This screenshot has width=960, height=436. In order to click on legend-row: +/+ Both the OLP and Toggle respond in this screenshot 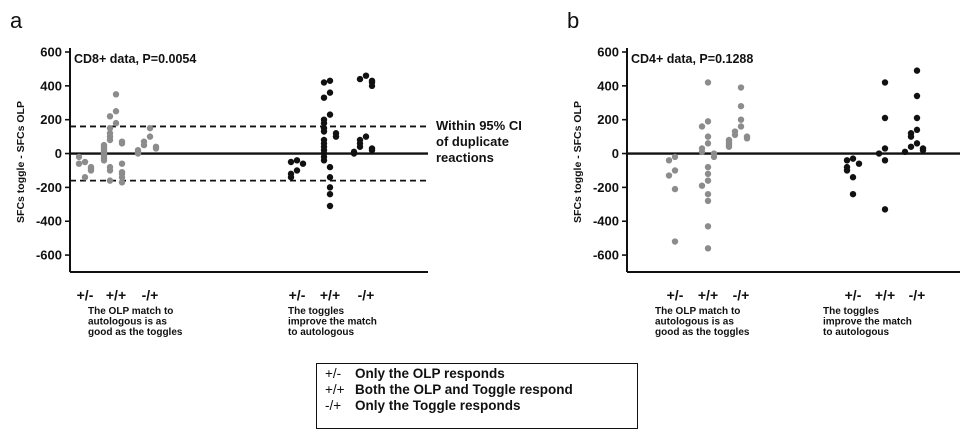, I will do `click(481, 390)`.